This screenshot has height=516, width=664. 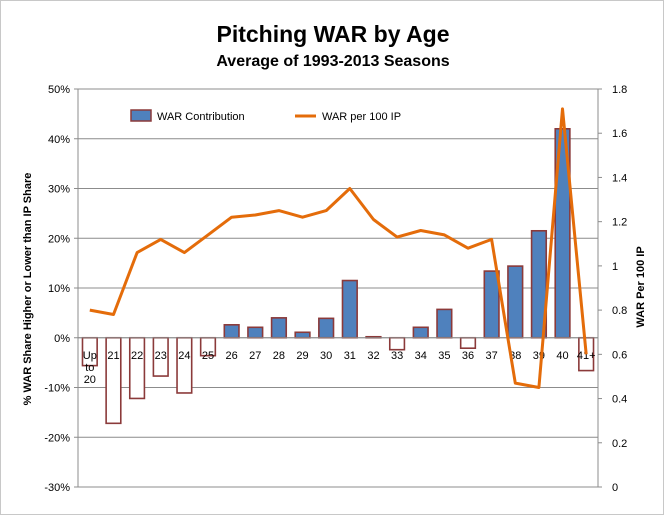 I want to click on x-tick-label: 36, so click(x=468, y=356).